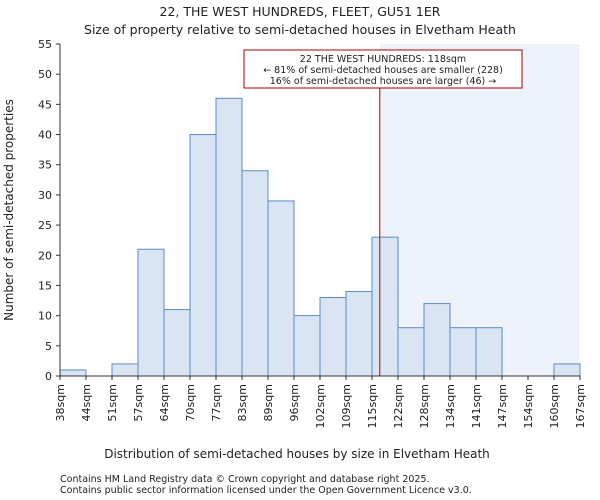 This screenshot has height=500, width=600. What do you see at coordinates (45, 255) in the screenshot?
I see `y-tick-label: 20` at bounding box center [45, 255].